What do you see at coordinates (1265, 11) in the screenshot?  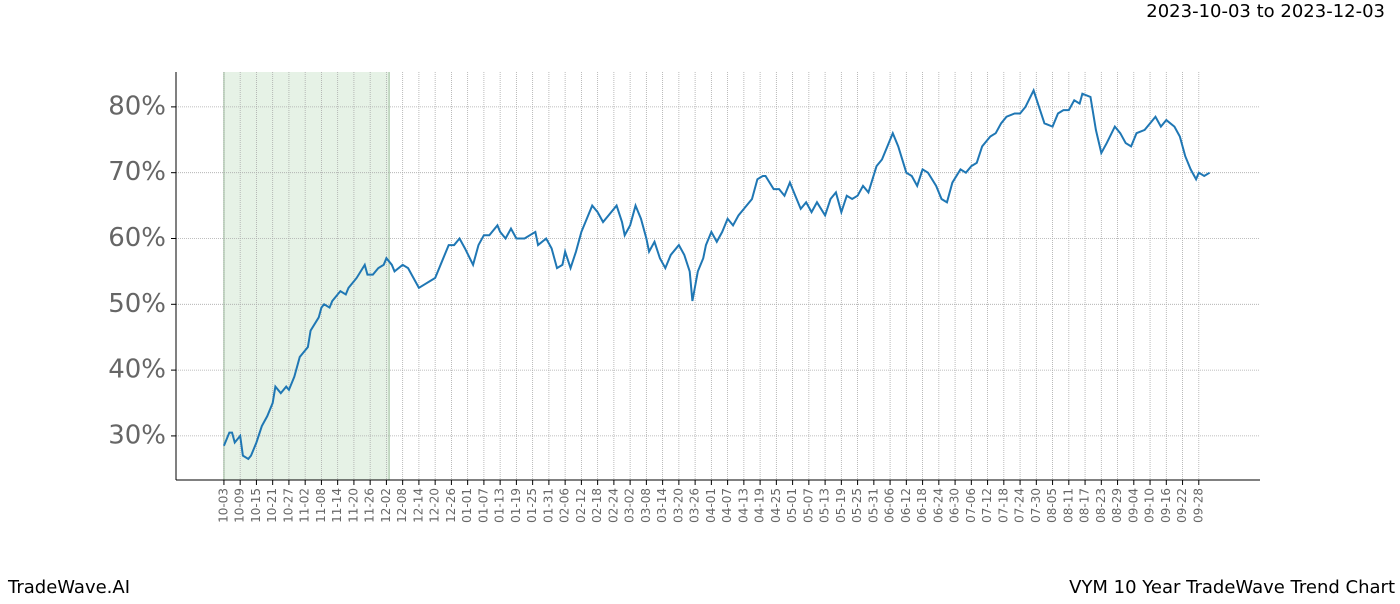 I see `date-range: 2023-10-03 to 2023-12-03` at bounding box center [1265, 11].